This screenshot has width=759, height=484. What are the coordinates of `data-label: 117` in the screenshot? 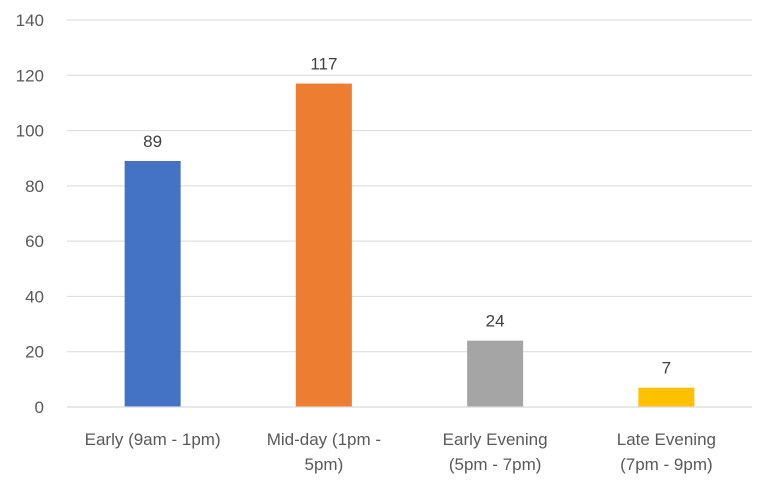 It's located at (323, 64).